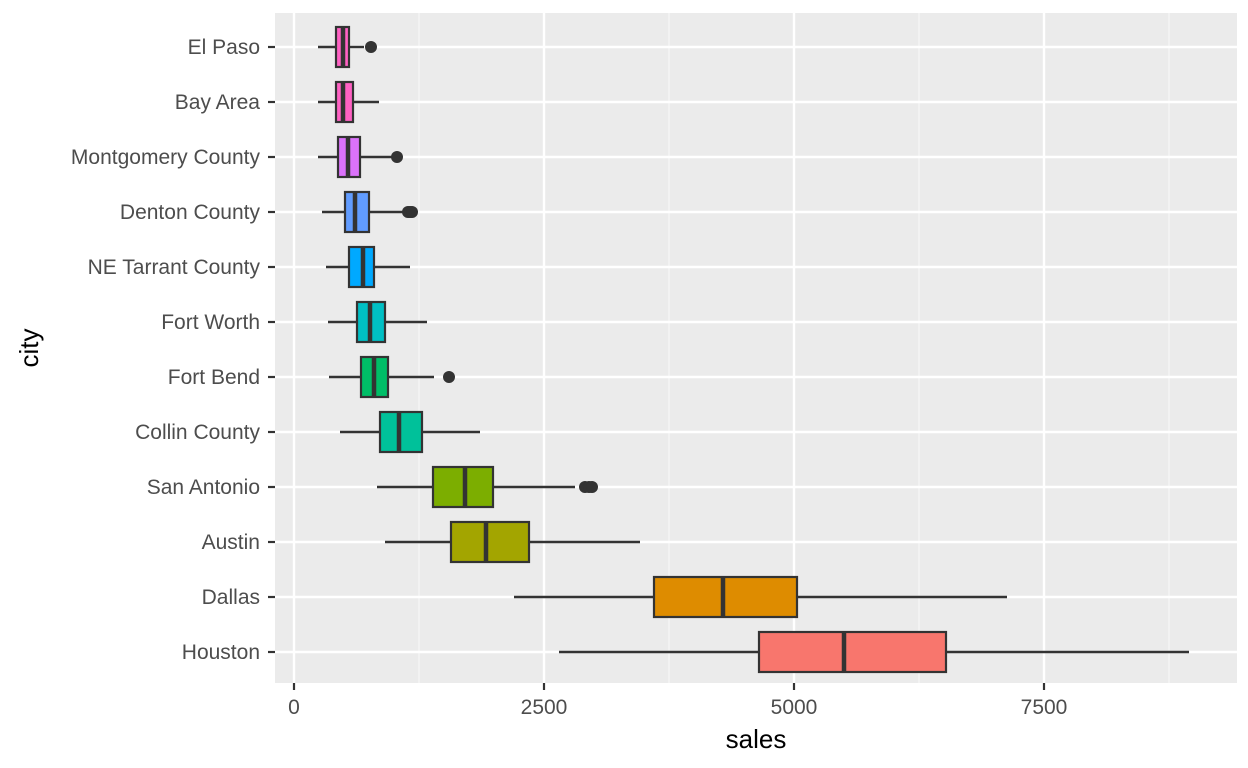  Describe the element at coordinates (794, 707) in the screenshot. I see `x-tick-label: 5000` at that location.